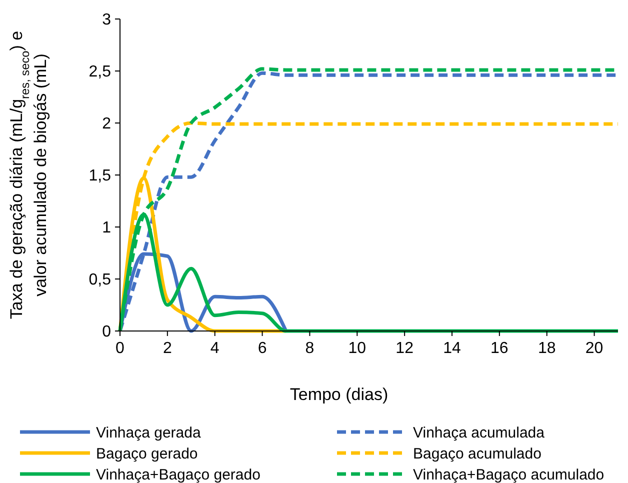  What do you see at coordinates (262, 348) in the screenshot?
I see `x-tick-label: 6` at bounding box center [262, 348].